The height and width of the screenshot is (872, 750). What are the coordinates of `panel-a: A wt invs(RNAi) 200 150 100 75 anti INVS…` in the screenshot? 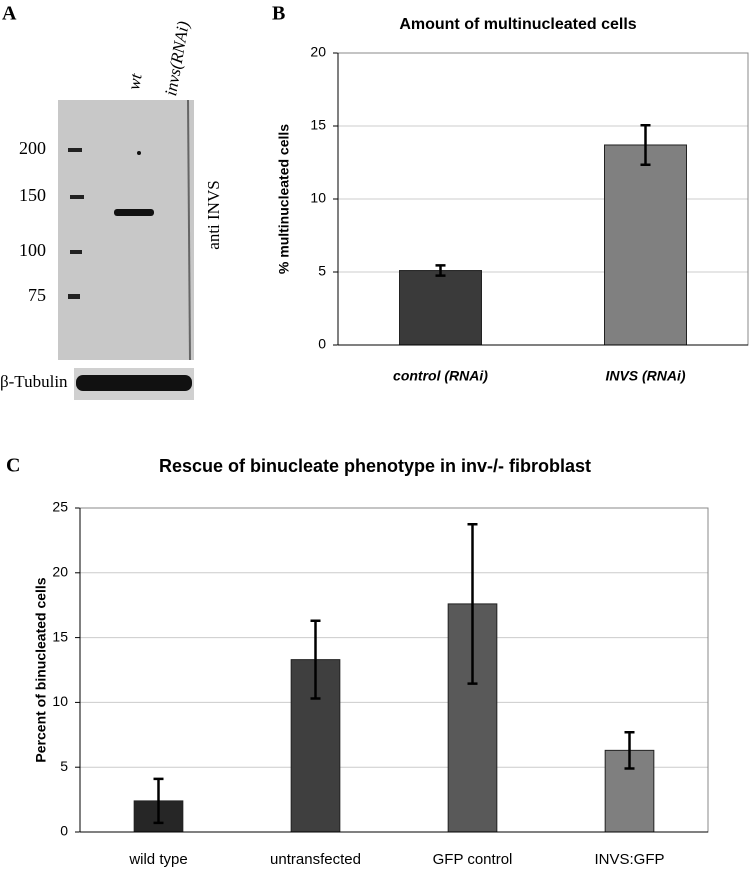 It's located at (111, 201).